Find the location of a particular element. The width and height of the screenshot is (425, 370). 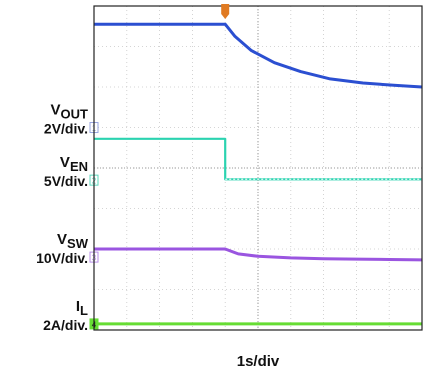

trace-v-out is located at coordinates (258, 55).